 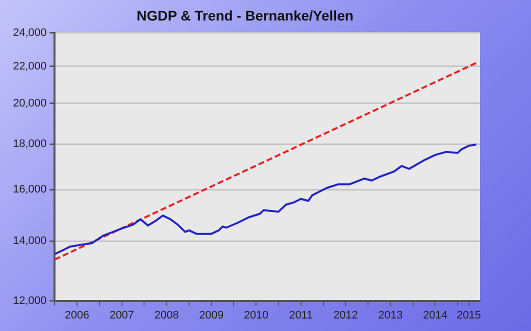 I want to click on x-tick-label: 2006, so click(x=77, y=315).